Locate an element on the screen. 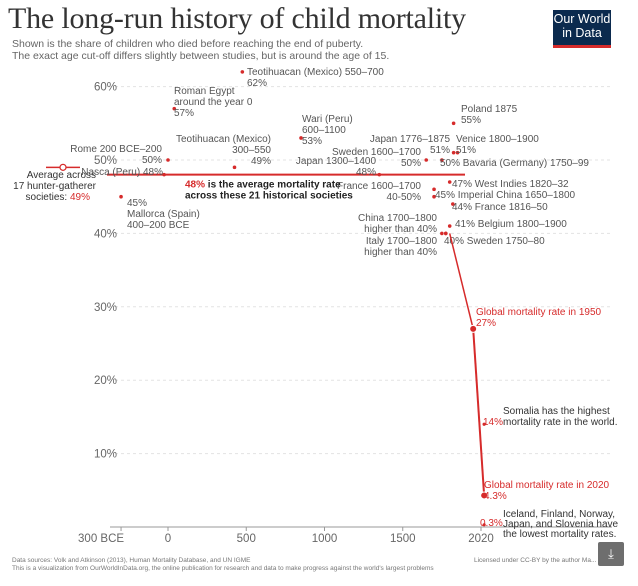 The height and width of the screenshot is (586, 638). x-tick-label: 1000 is located at coordinates (325, 539).